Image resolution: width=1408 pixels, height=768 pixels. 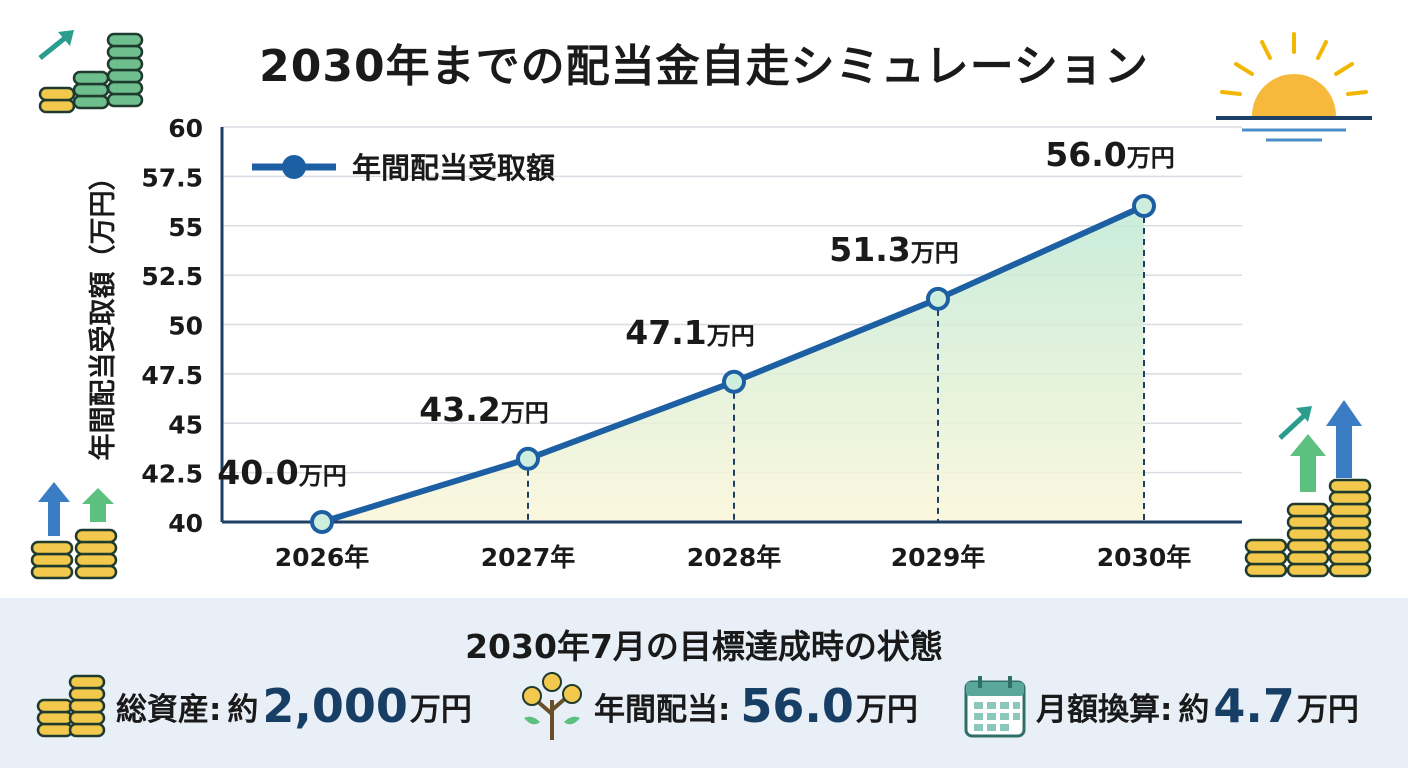 I want to click on stat-value: 2,000, so click(x=335, y=706).